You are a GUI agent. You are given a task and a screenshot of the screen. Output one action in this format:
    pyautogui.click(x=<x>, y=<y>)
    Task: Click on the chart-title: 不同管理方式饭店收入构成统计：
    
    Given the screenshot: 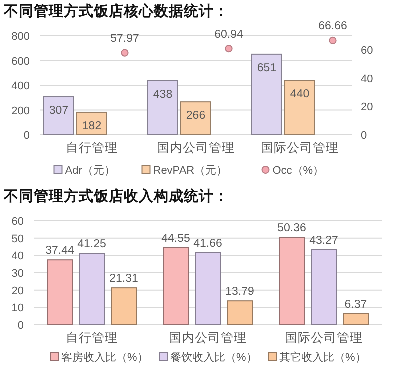 What is the action you would take?
    pyautogui.click(x=116, y=196)
    